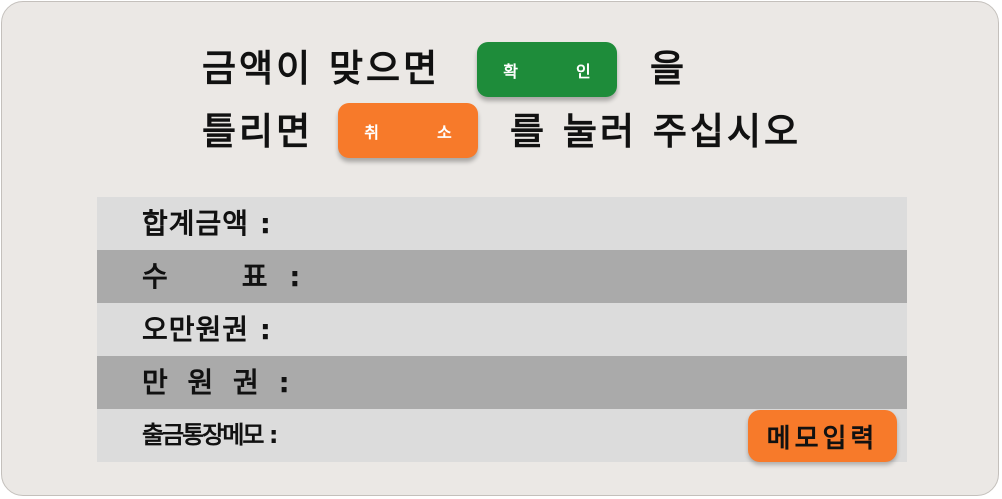  What do you see at coordinates (669, 68) in the screenshot?
I see `prompt-line-1-suffix: 을` at bounding box center [669, 68].